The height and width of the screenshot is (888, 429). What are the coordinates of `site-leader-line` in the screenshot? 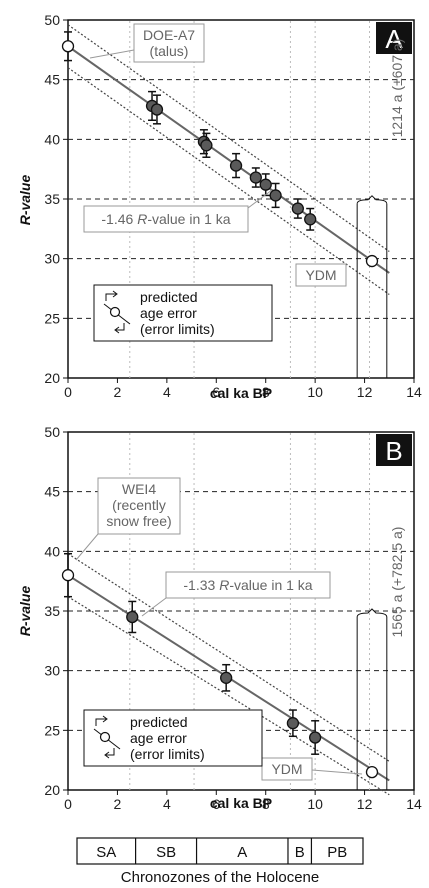 It's located at (87, 547).